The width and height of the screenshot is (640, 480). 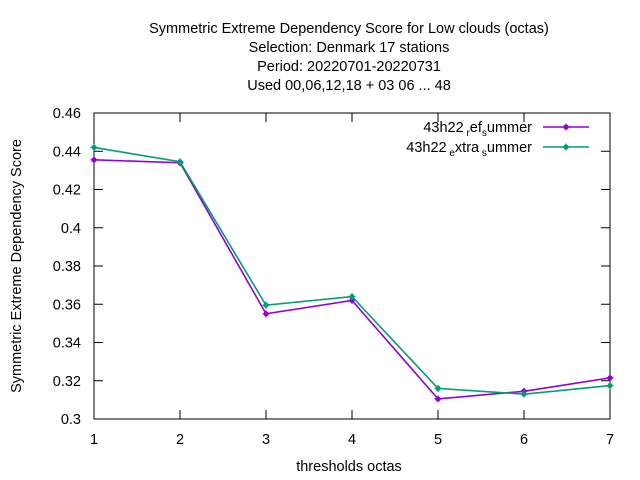 What do you see at coordinates (524, 440) in the screenshot?
I see `x-tick-label: 6` at bounding box center [524, 440].